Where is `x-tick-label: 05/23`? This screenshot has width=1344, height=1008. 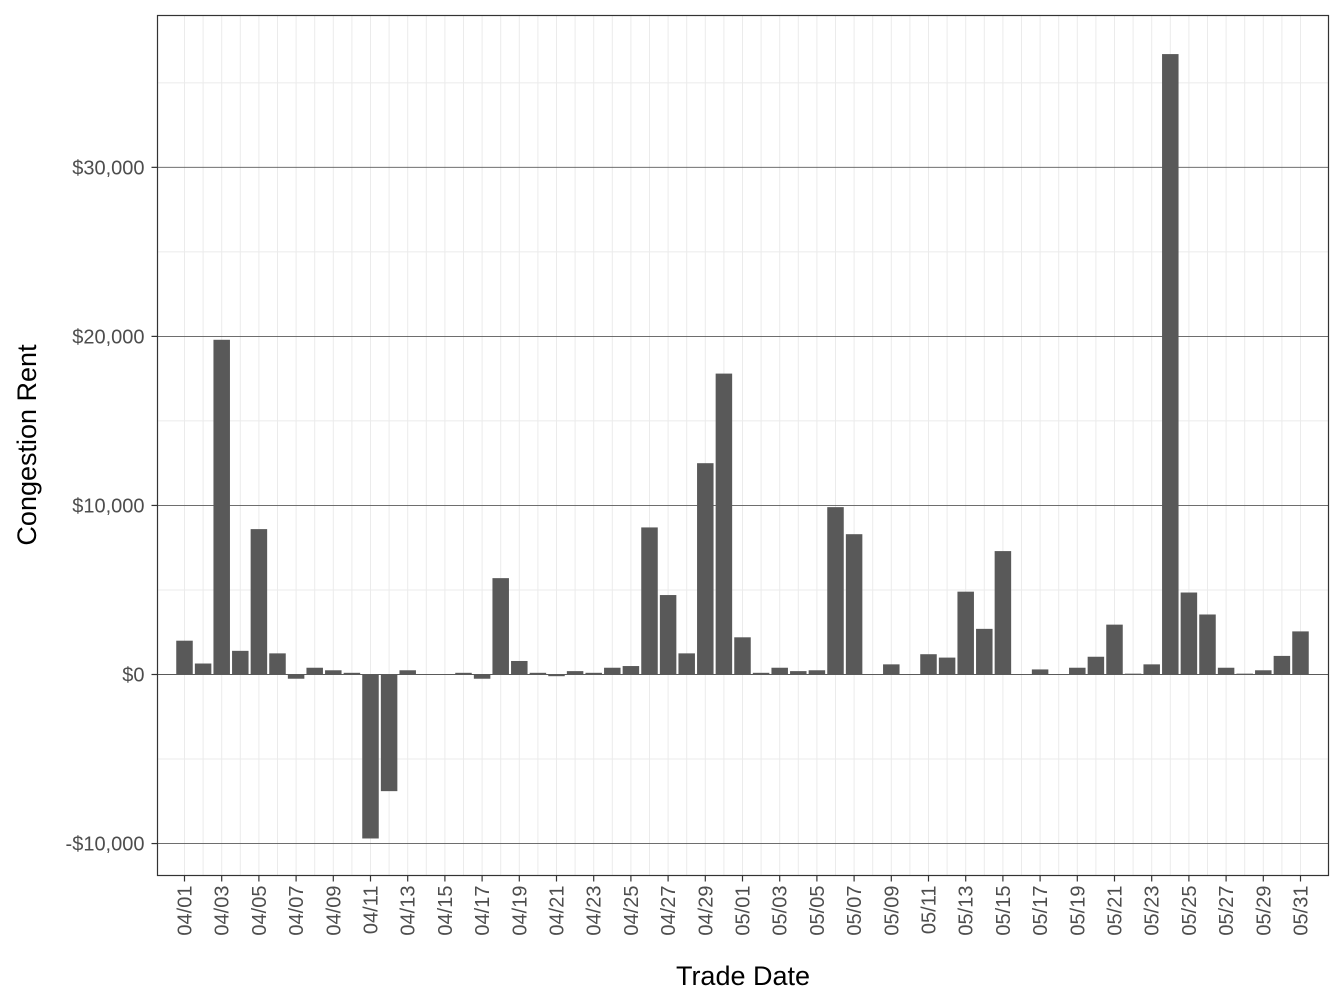
x-tick-label: 05/23 is located at coordinates (1153, 911).